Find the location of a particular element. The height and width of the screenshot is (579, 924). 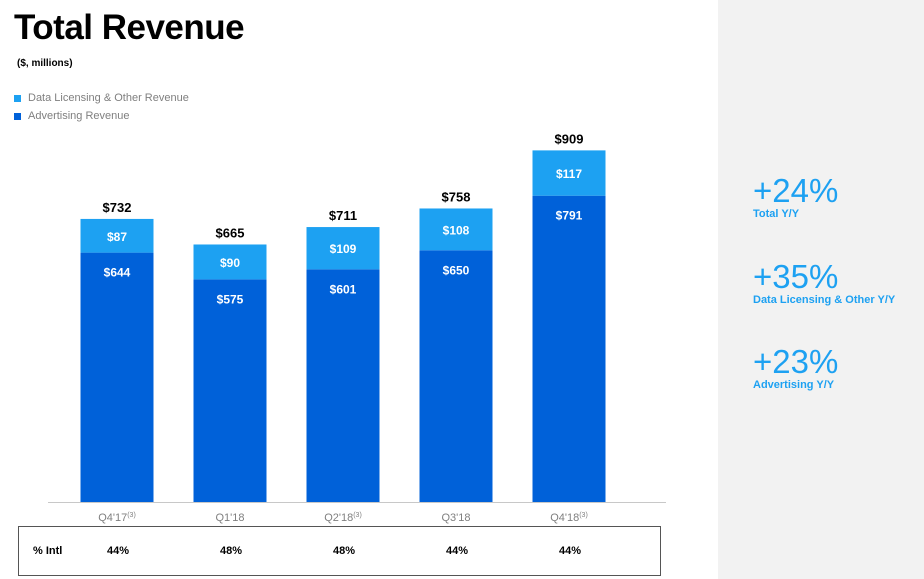

tick-footnote-q4-18: (3) is located at coordinates (583, 515).